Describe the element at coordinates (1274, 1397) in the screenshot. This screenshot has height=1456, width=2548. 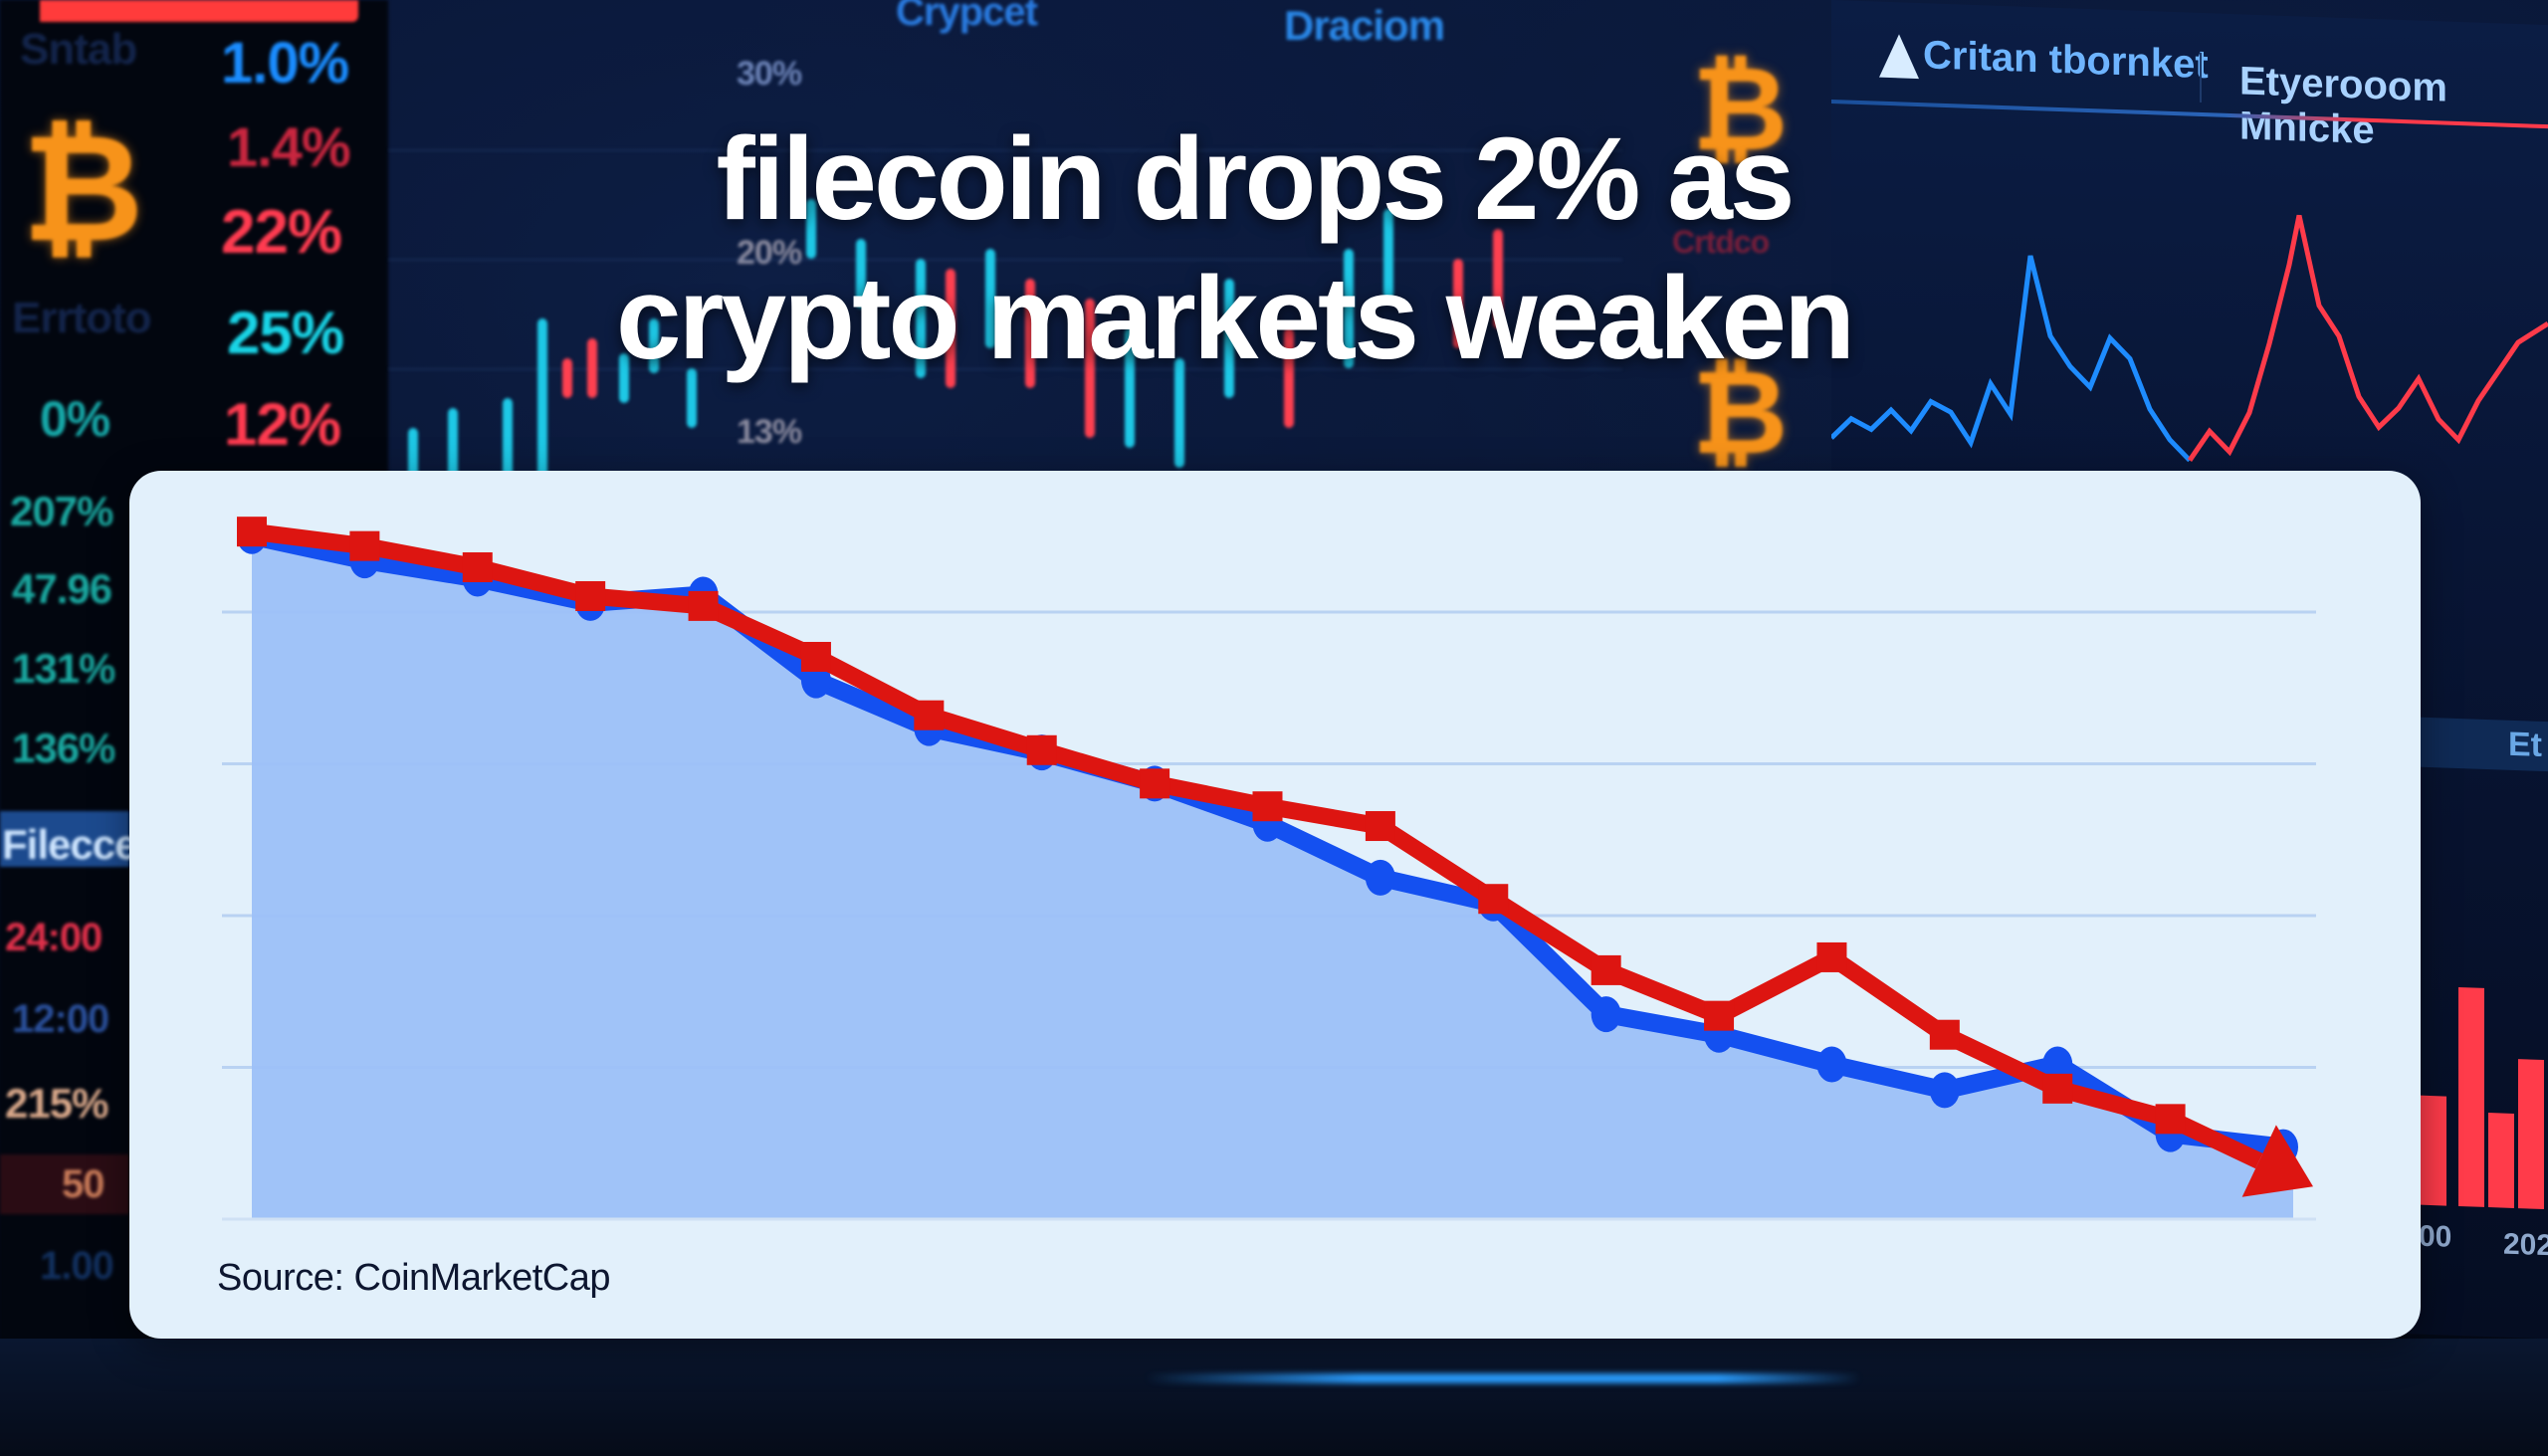
I see `bottom-strip` at that location.